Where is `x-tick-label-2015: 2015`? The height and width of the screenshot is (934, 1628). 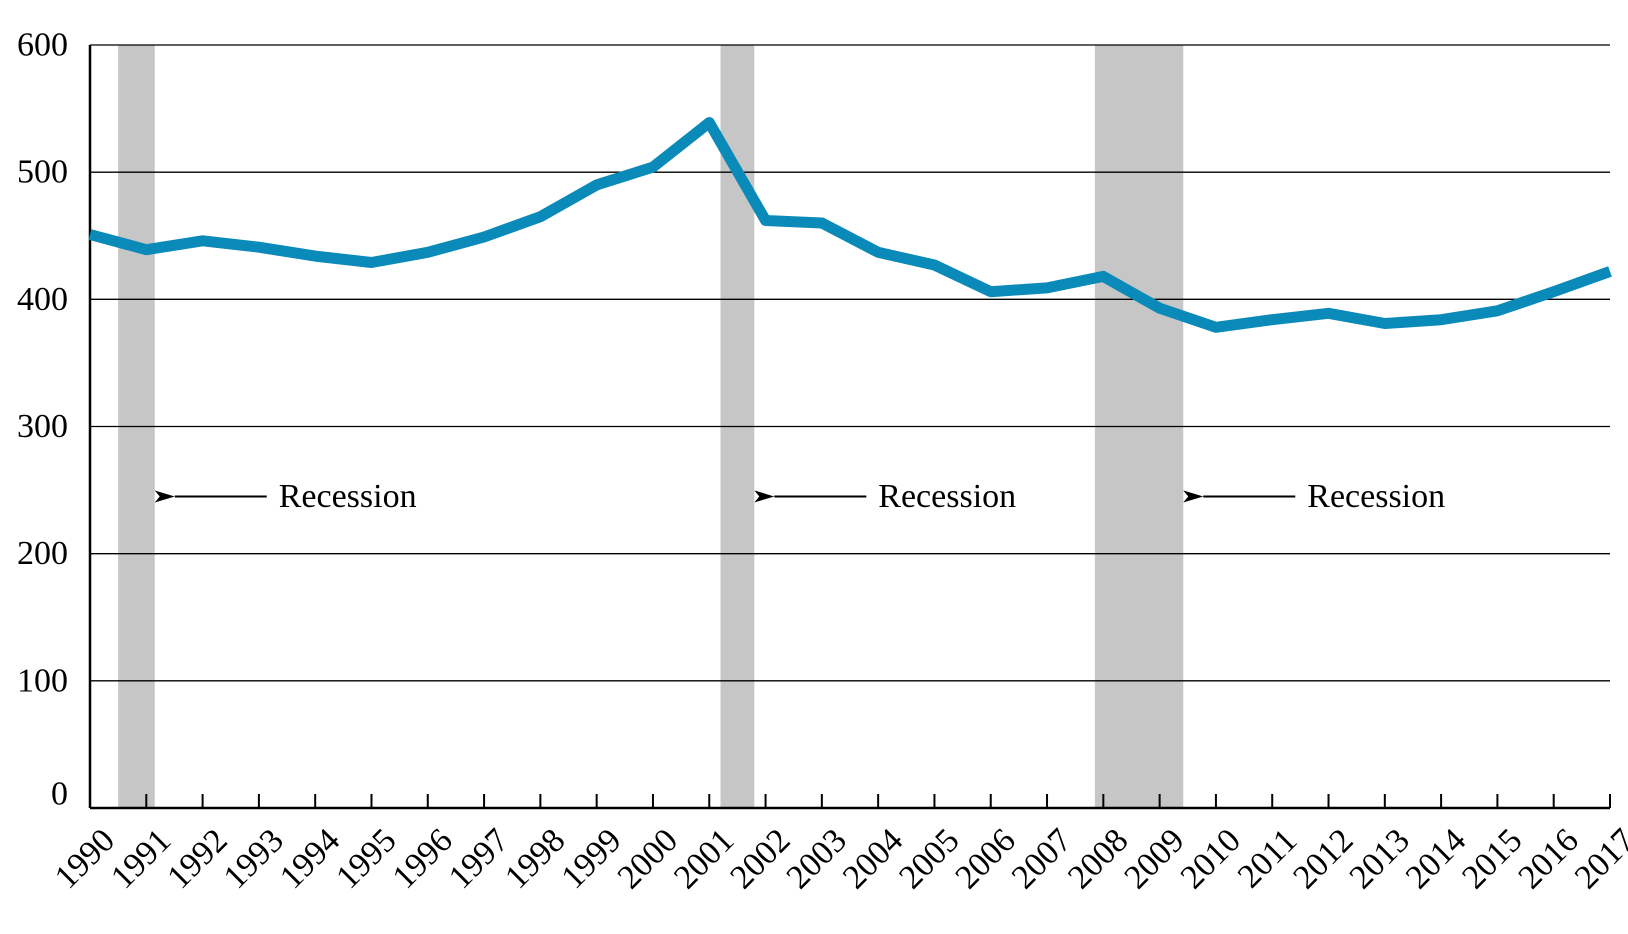
x-tick-label-2015: 2015 is located at coordinates (1492, 859).